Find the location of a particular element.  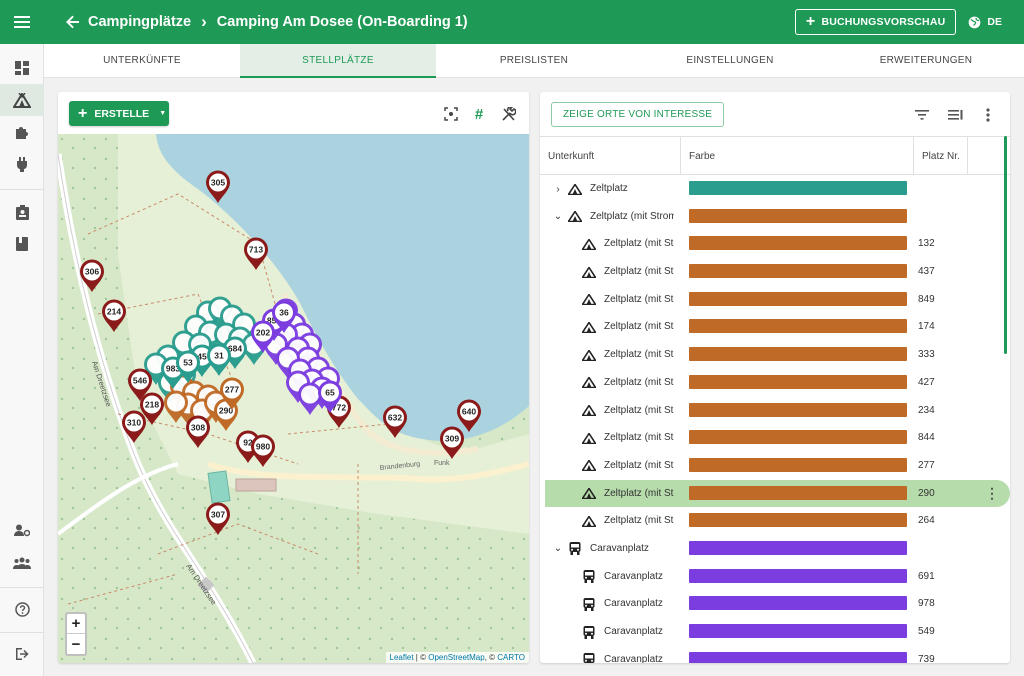

column-header-accommodation: Unterkunft is located at coordinates (610, 156).